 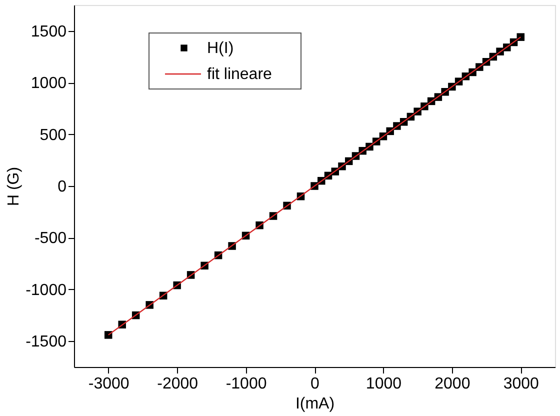 What do you see at coordinates (315, 404) in the screenshot?
I see `x-axis-title: I(mA)` at bounding box center [315, 404].